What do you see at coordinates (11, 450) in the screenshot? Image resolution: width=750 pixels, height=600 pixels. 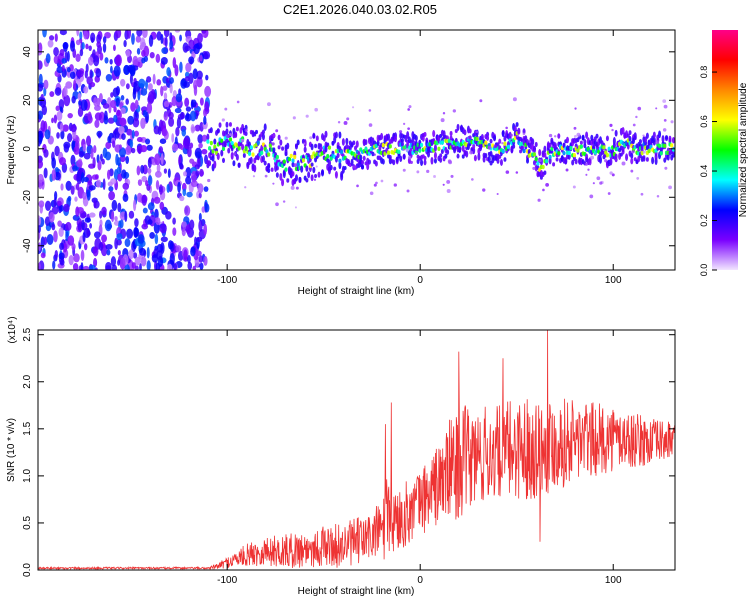 I see `snr-y-label: SNR (10 * v/v)` at bounding box center [11, 450].